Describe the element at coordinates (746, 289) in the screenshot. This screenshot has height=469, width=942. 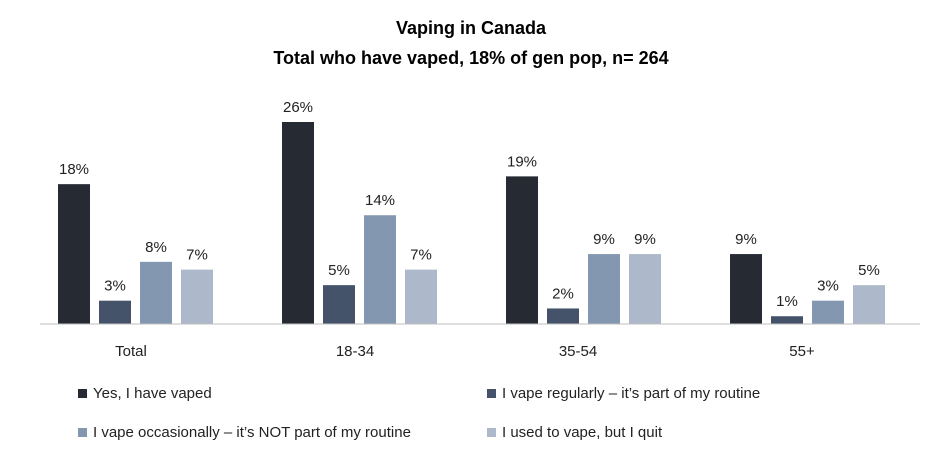
I see `bar-55--series-1` at that location.